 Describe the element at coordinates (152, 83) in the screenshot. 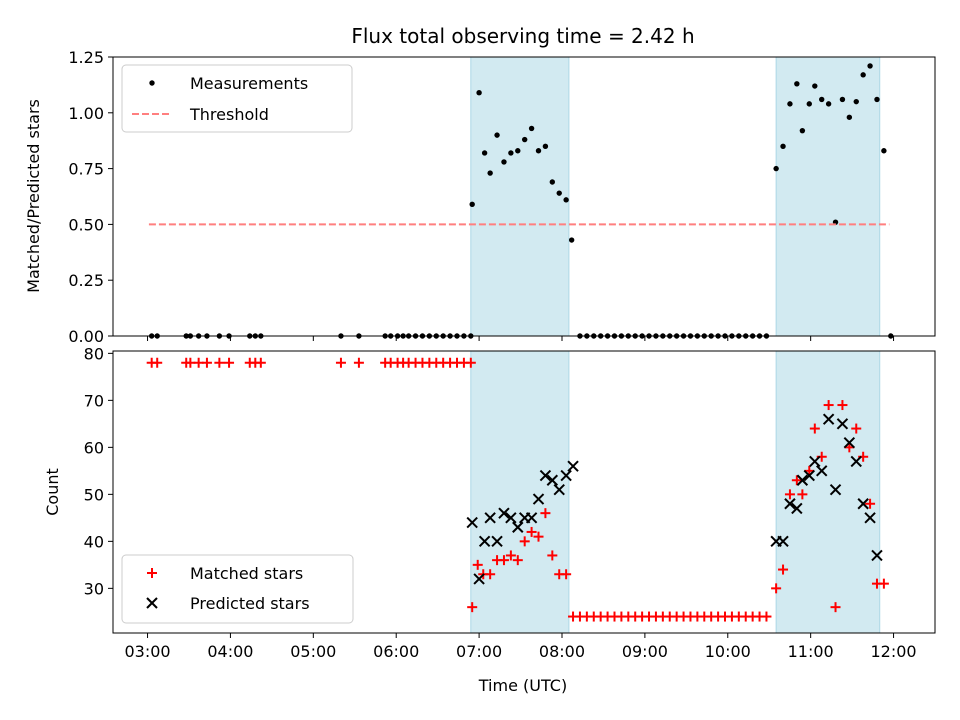

I see `legend-measurements-marker` at that location.